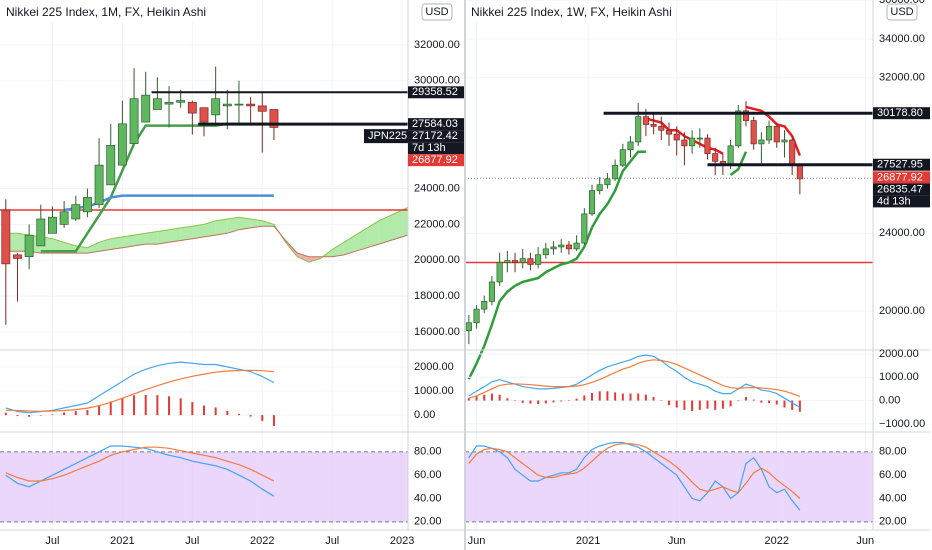 This screenshot has height=550, width=932. What do you see at coordinates (437, 332) in the screenshot?
I see `y-tick-label: 16000.00` at bounding box center [437, 332].